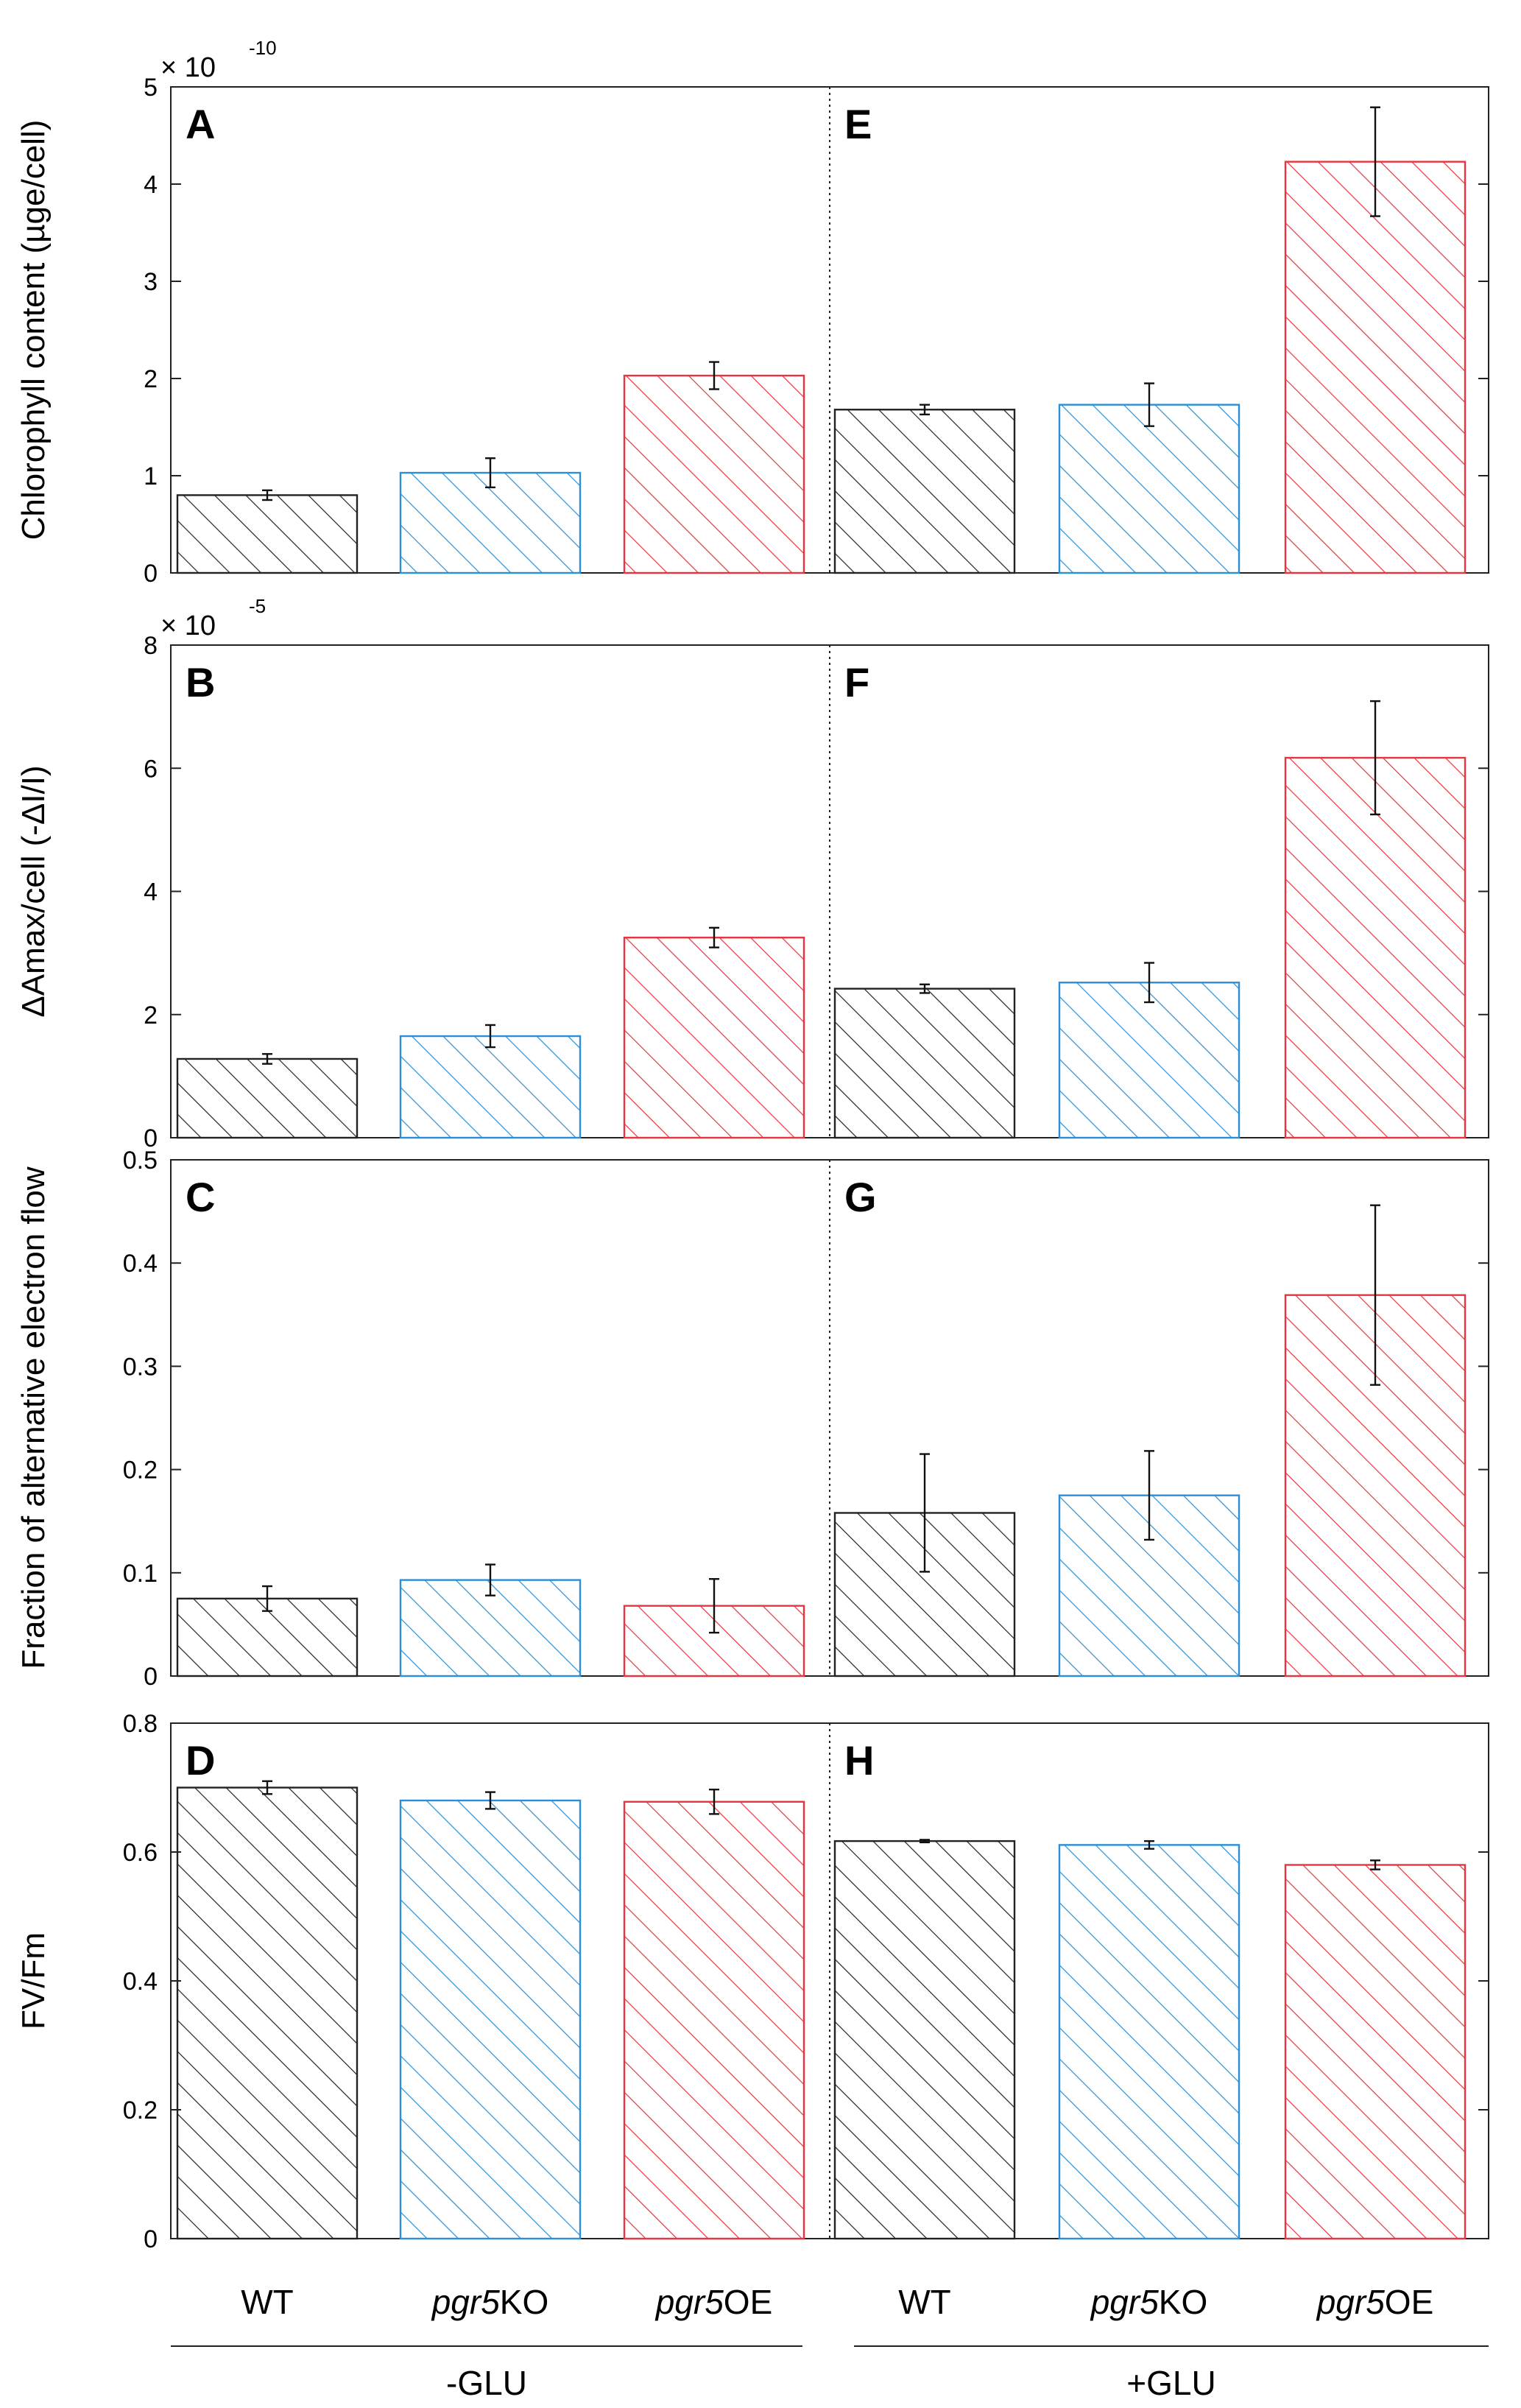 The height and width of the screenshot is (2408, 1521). What do you see at coordinates (140, 1724) in the screenshot?
I see `y-tick-label: 0.8` at bounding box center [140, 1724].